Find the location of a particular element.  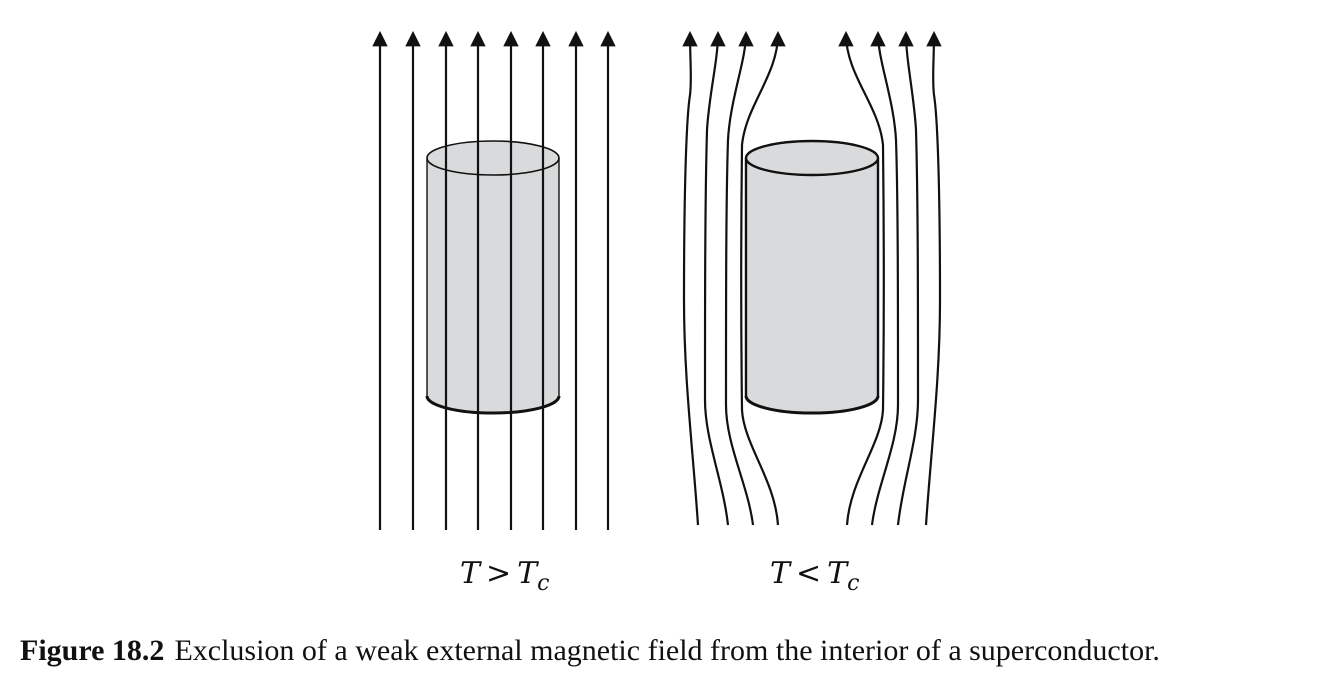

superconductor-cylinder-top is located at coordinates (812, 158).